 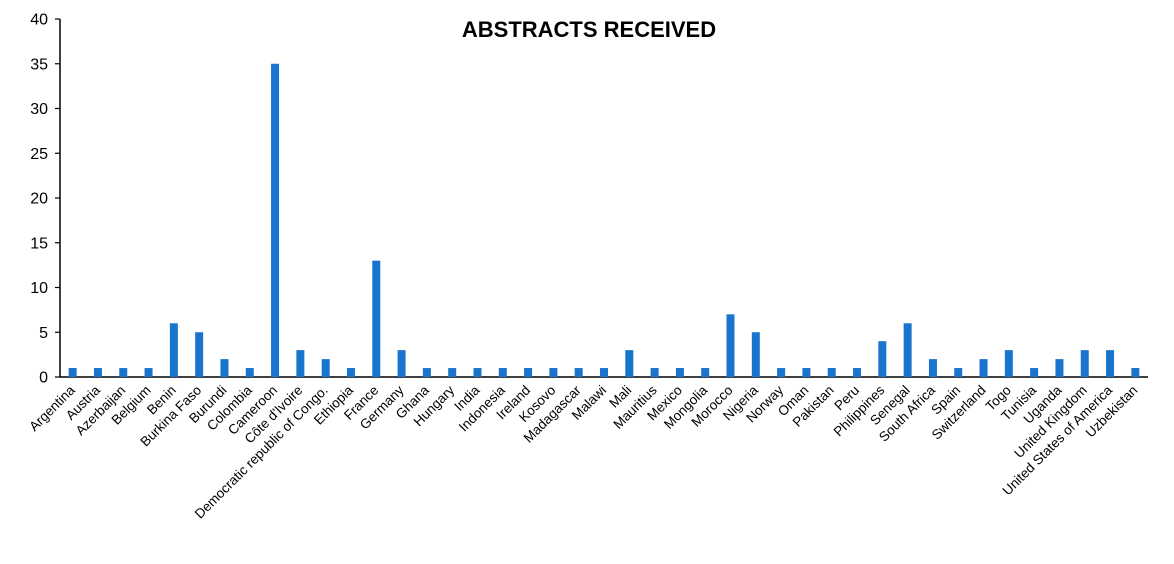 What do you see at coordinates (39, 20) in the screenshot?
I see `y-tick-label: 40` at bounding box center [39, 20].